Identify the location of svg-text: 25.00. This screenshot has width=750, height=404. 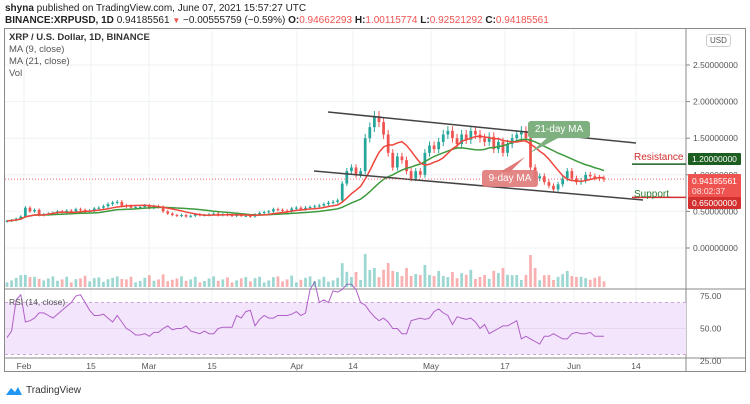
(711, 361).